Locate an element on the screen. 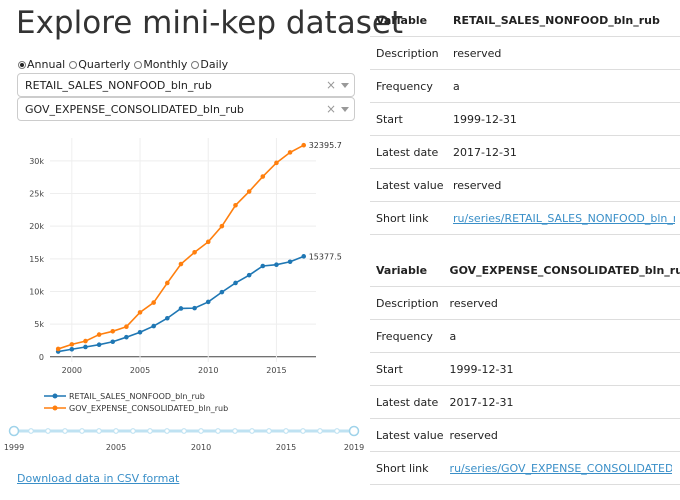 This screenshot has height=500, width=680. slider-handle-end is located at coordinates (354, 431).